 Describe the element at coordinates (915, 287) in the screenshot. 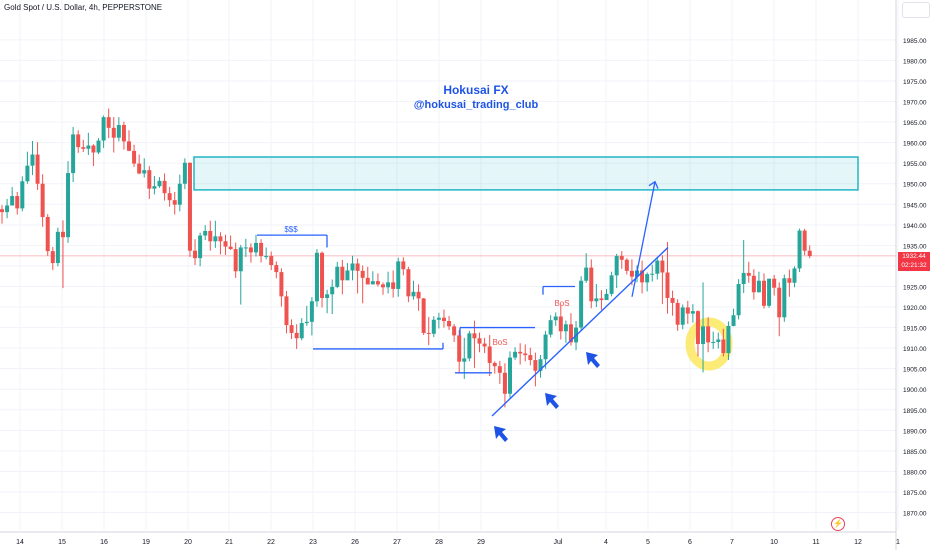

I see `y-tick-label: 1925.00` at that location.